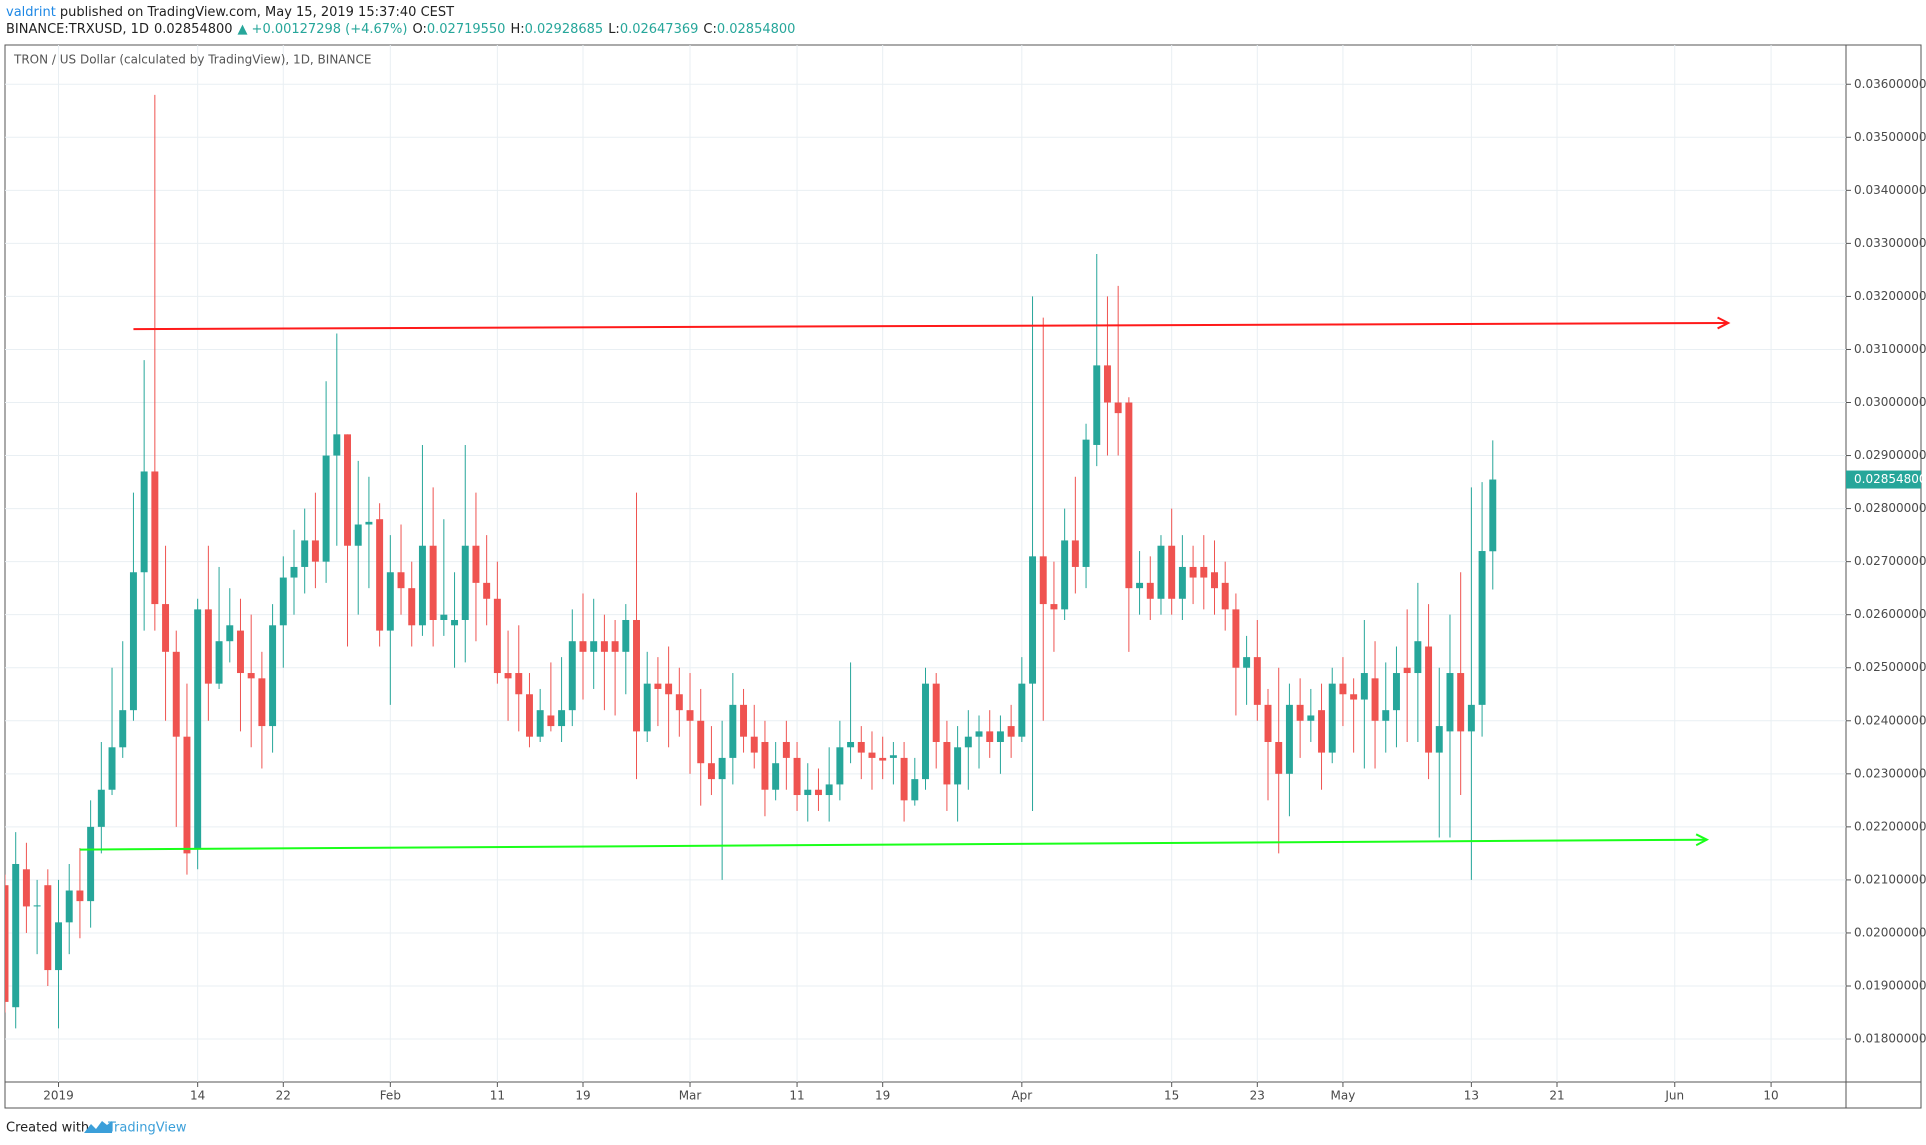 The height and width of the screenshot is (1145, 1926). Describe the element at coordinates (1890, 879) in the screenshot. I see `y-tick-label: 0.02100000` at that location.